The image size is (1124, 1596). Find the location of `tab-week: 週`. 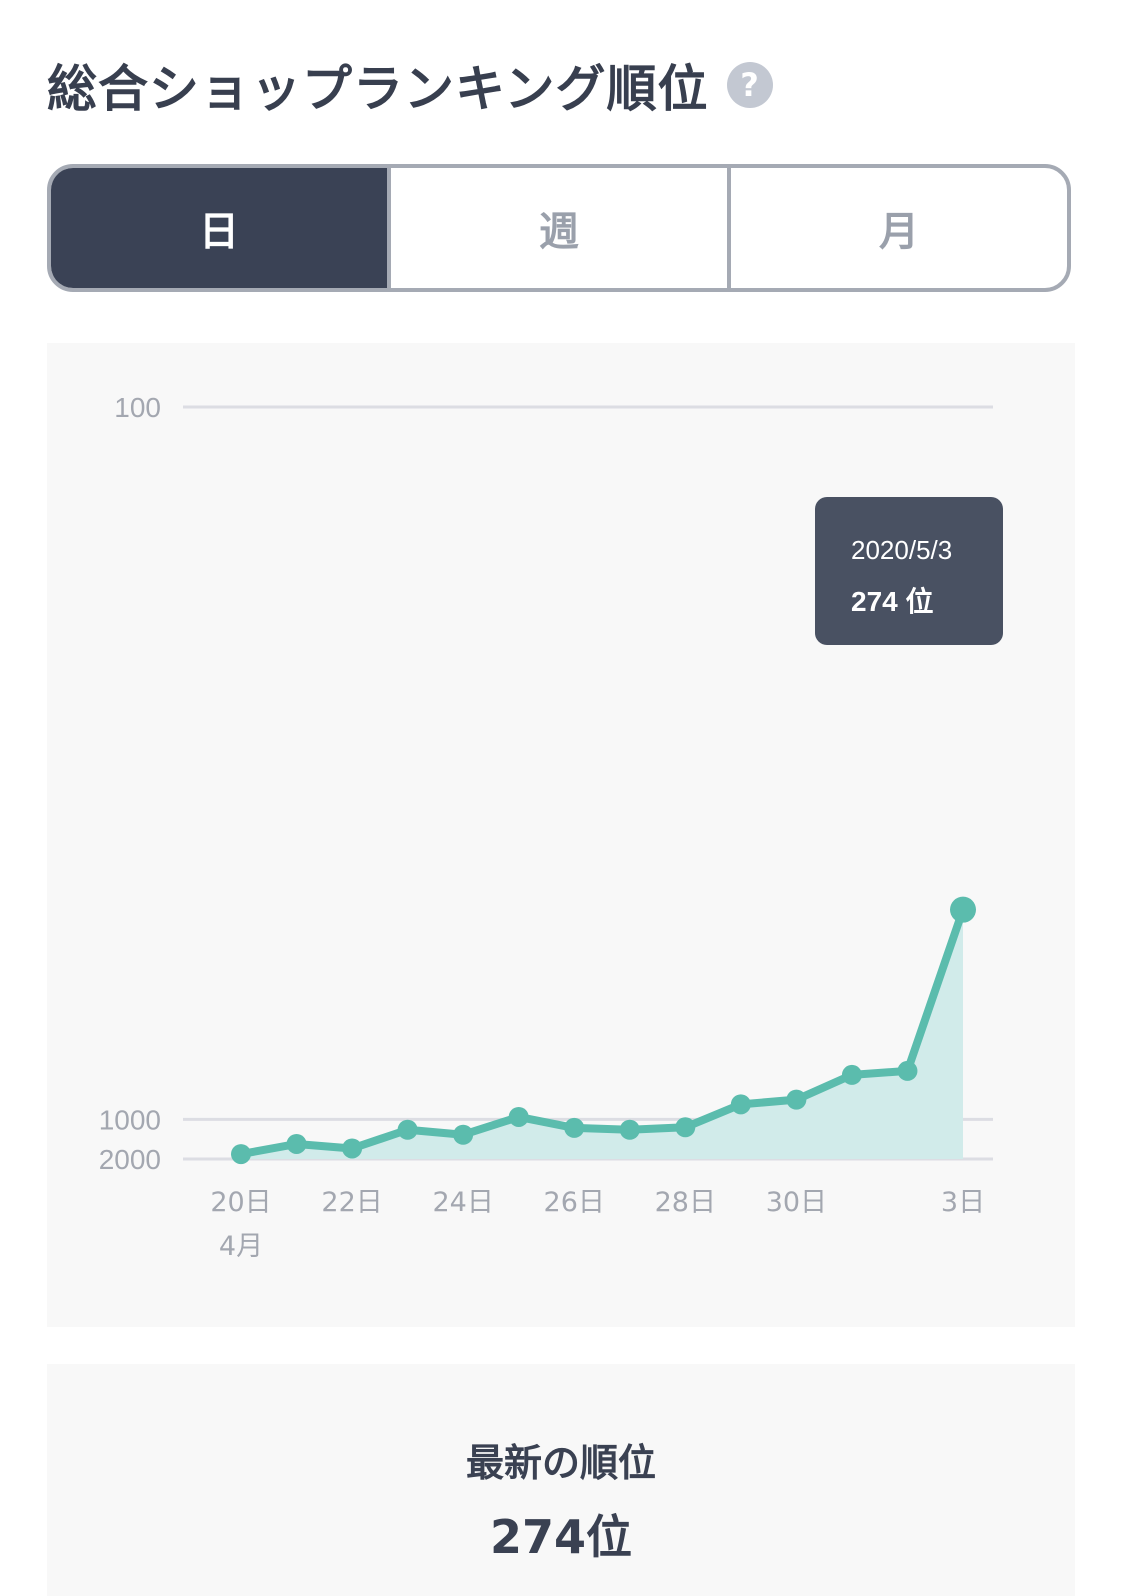

tab-week: 週 is located at coordinates (557, 228).